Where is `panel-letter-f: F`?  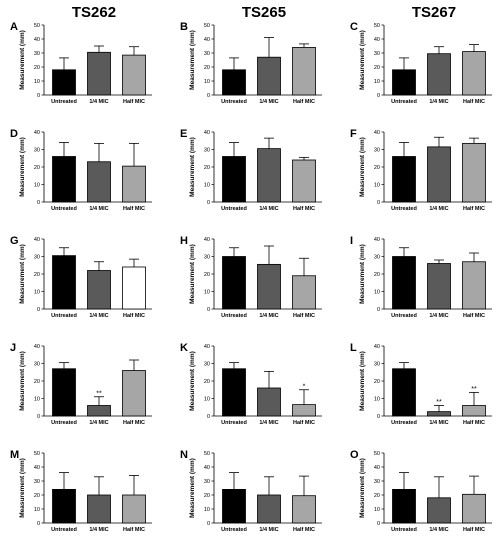 panel-letter-f: F is located at coordinates (353, 134).